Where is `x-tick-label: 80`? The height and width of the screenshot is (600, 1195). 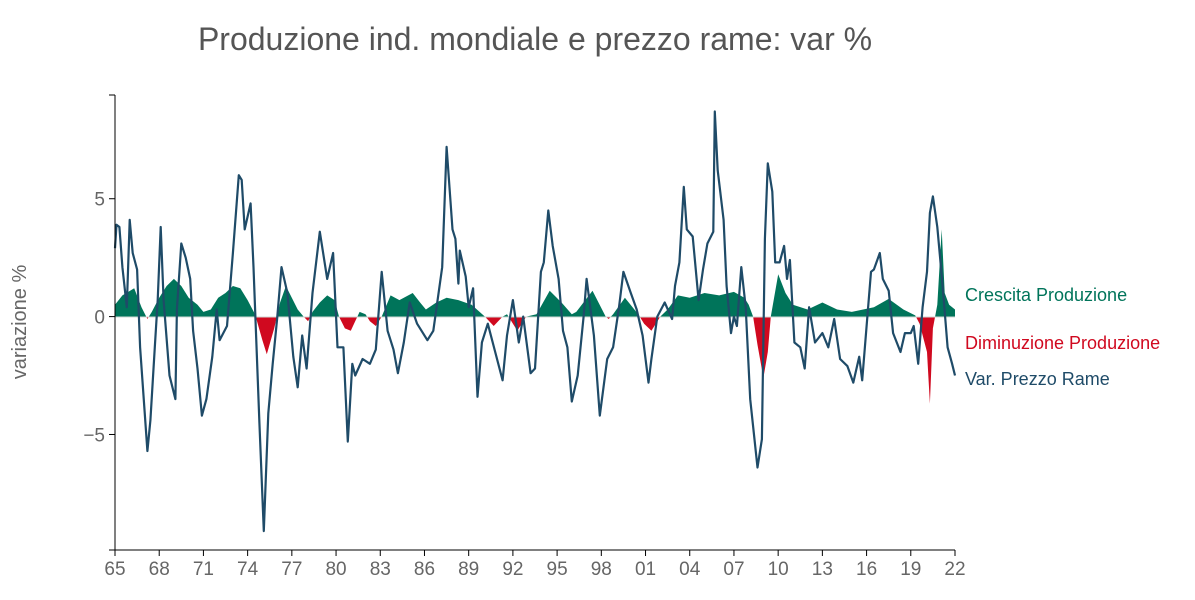 x-tick-label: 80 is located at coordinates (335, 569).